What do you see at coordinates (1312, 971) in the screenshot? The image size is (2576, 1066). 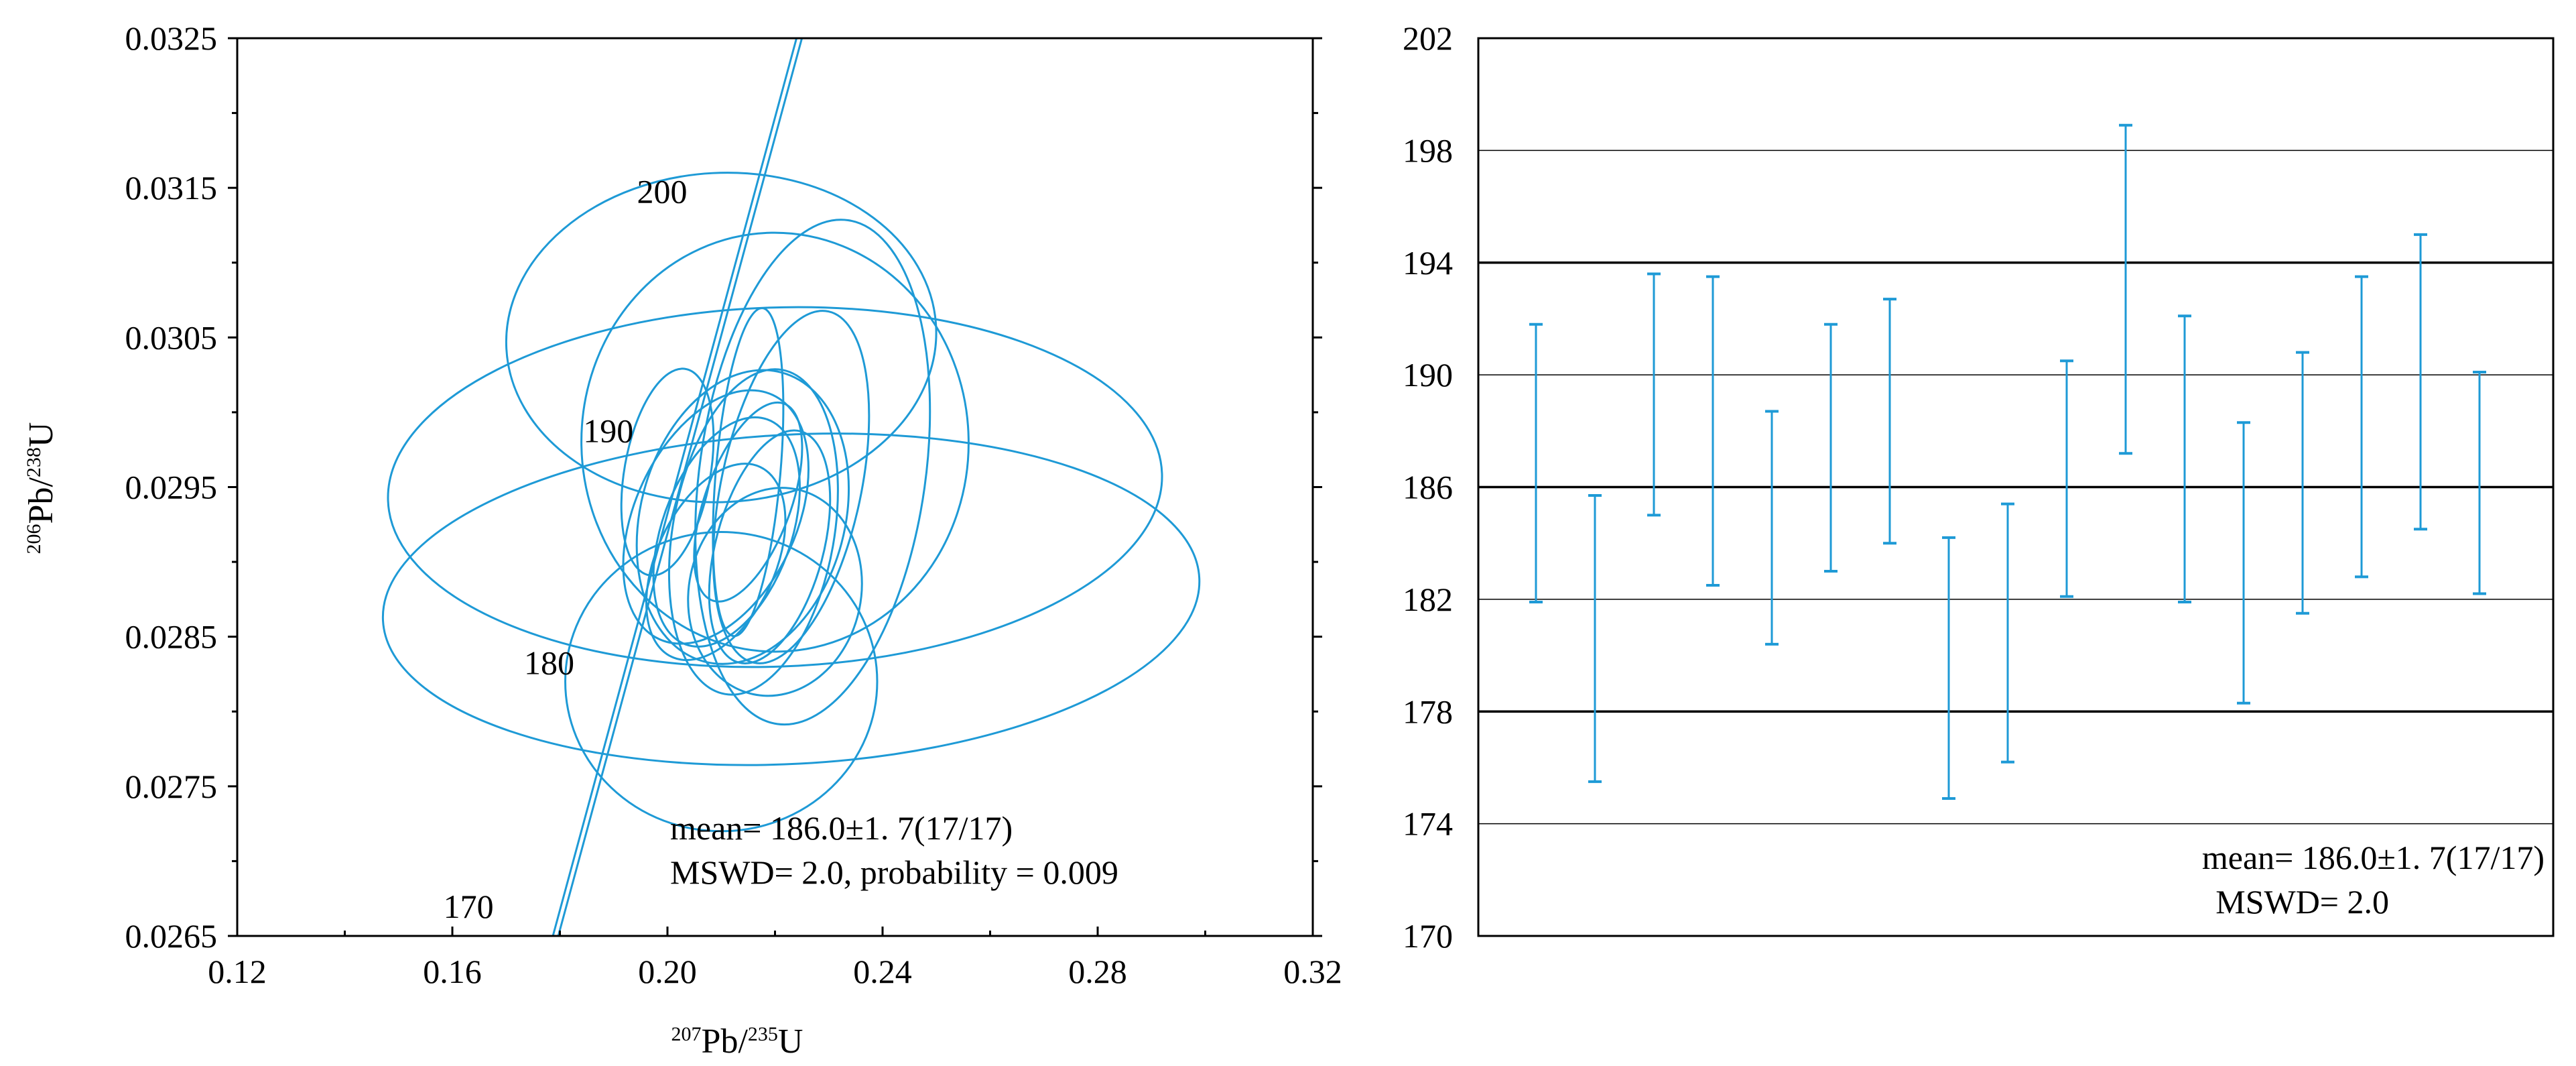 I see `x-tick-label: 0.32` at bounding box center [1312, 971].